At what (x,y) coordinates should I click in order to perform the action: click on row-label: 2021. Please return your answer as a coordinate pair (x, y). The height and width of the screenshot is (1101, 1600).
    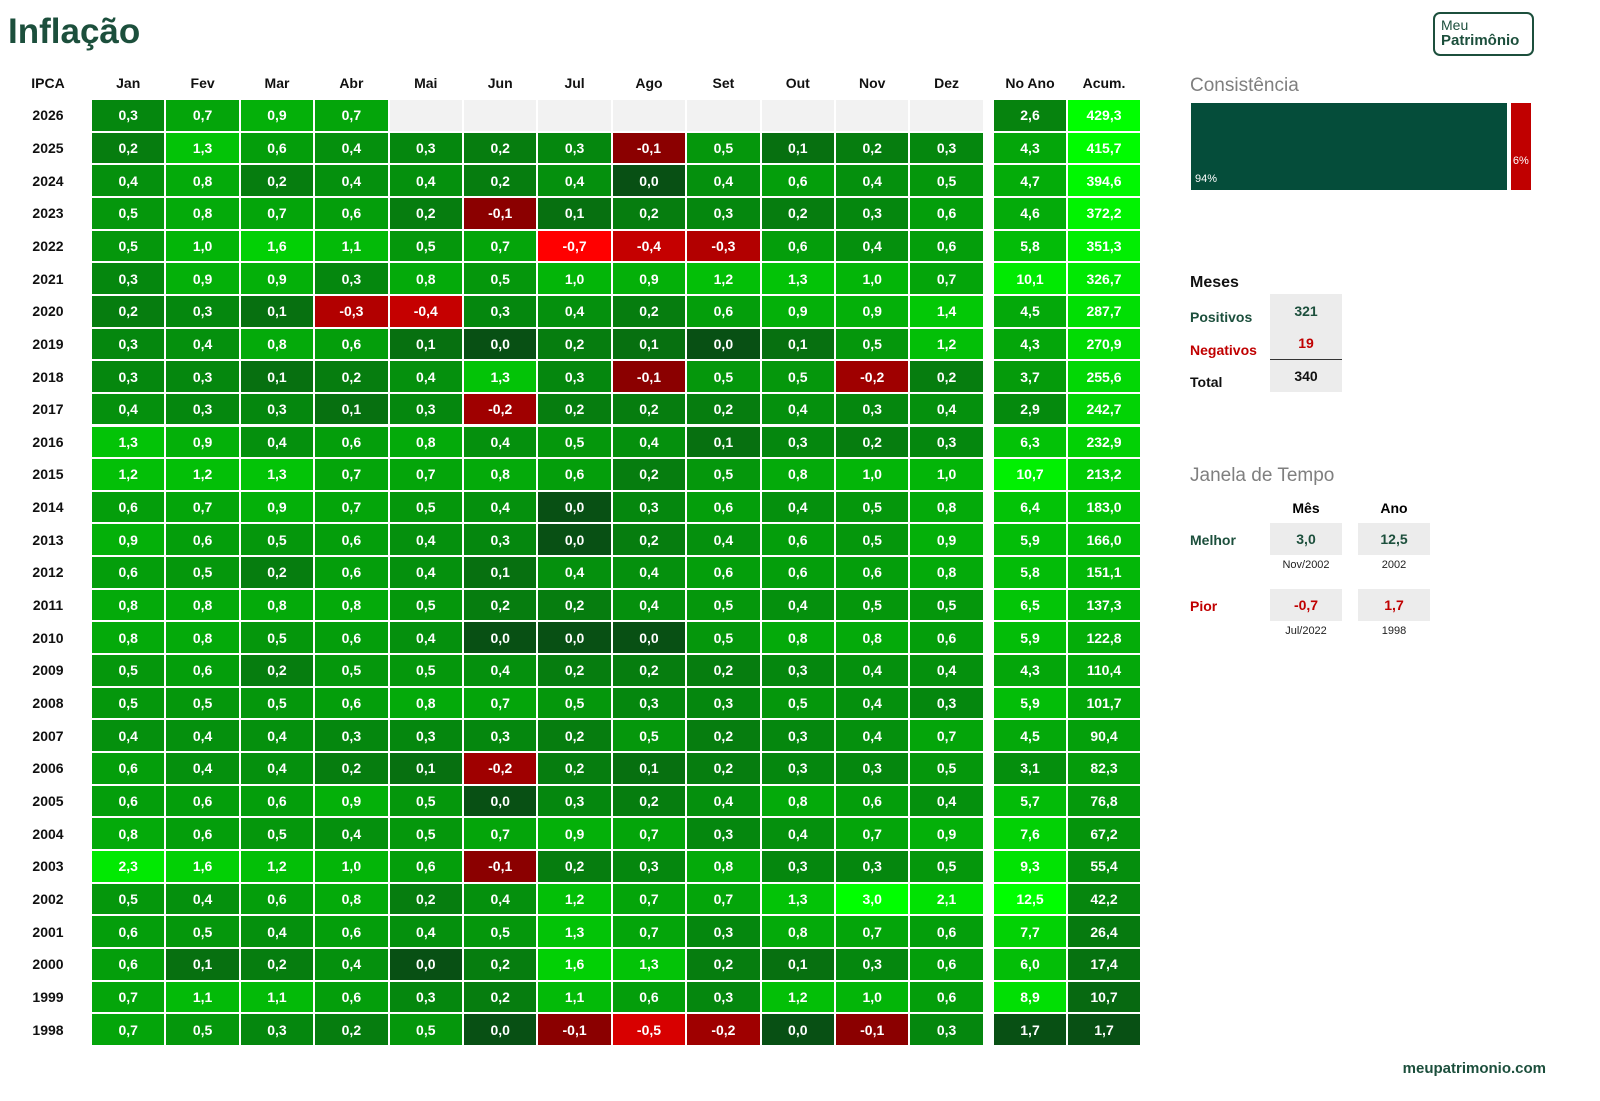
    Looking at the image, I should click on (48, 278).